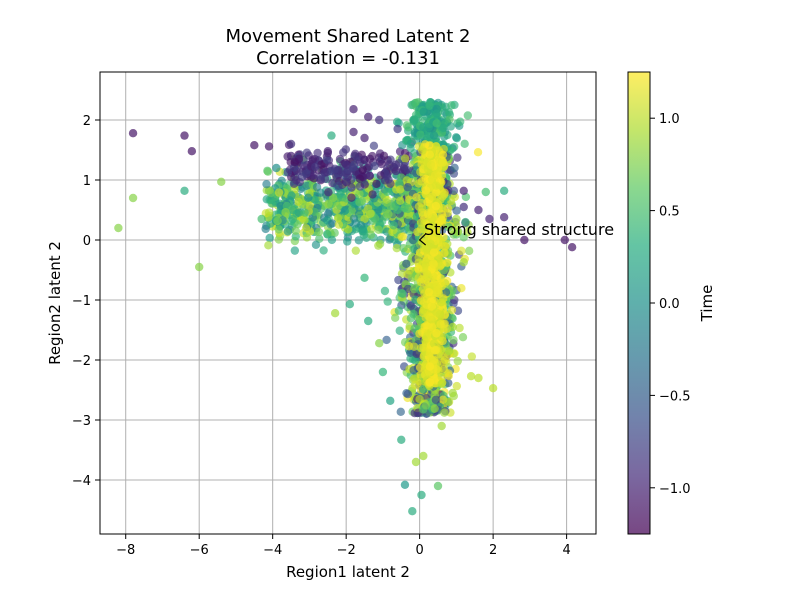 The image size is (800, 600). I want to click on y-axis-ticks: −4 −3 −2 −1 0 1 2, so click(86, 301).